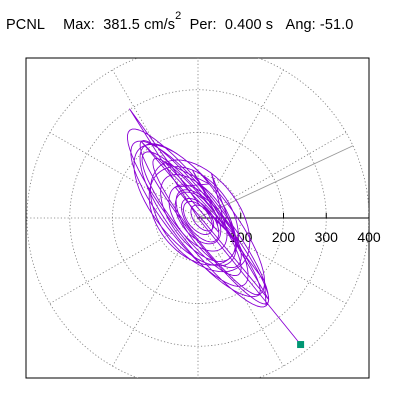 This screenshot has width=400, height=400. I want to click on period-label: Per:, so click(203, 24).